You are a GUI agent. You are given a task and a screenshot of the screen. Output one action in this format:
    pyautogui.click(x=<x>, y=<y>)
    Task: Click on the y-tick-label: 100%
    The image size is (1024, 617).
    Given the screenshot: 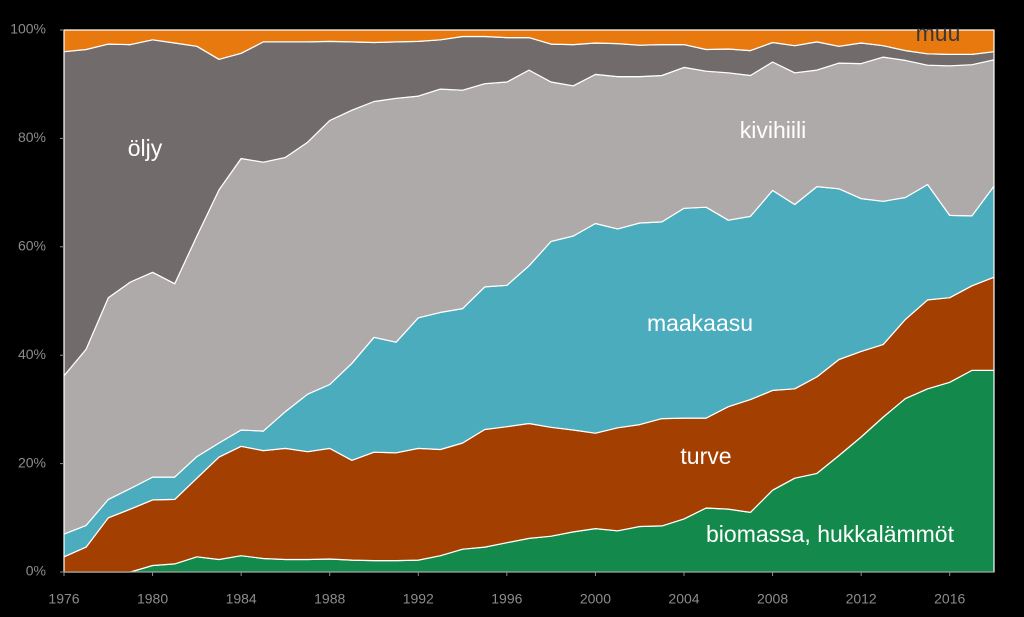 What is the action you would take?
    pyautogui.click(x=28, y=29)
    